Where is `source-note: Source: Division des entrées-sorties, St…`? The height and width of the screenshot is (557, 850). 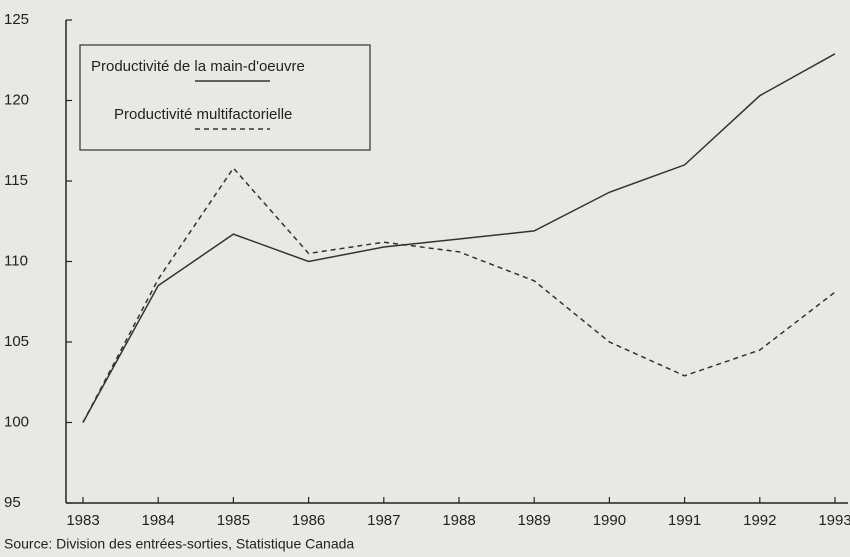
source-note: Source: Division des entrées-sorties, St… is located at coordinates (179, 544).